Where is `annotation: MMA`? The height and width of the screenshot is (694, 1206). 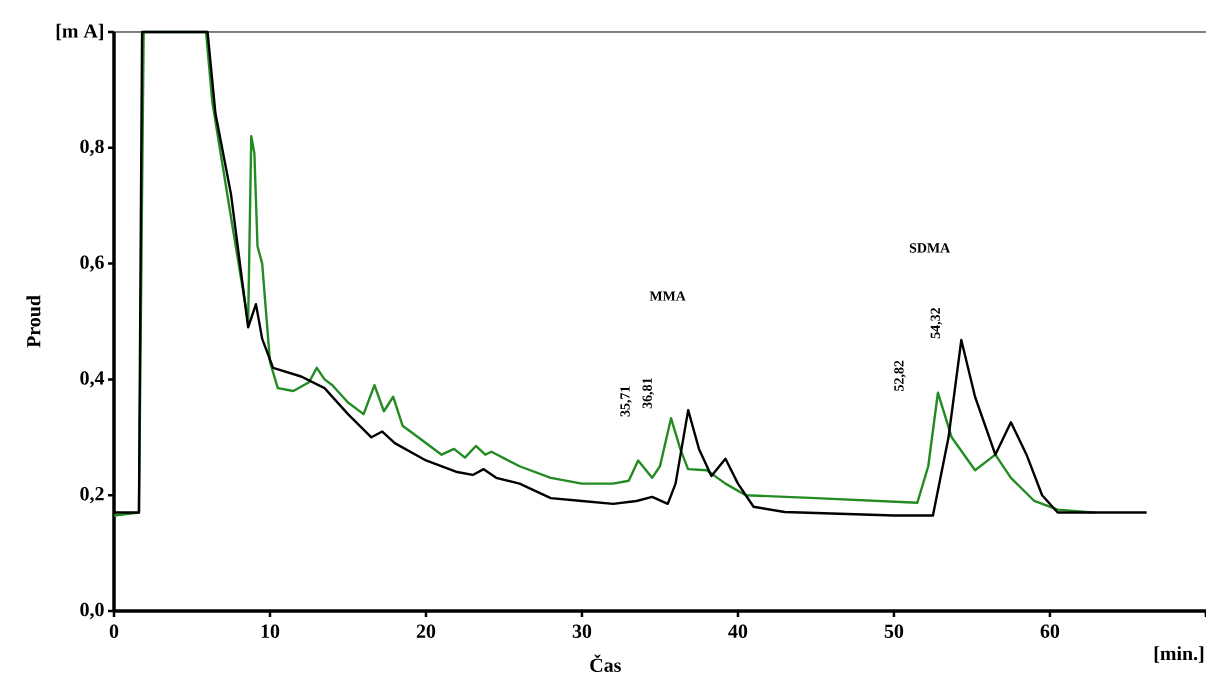
annotation: MMA is located at coordinates (667, 296).